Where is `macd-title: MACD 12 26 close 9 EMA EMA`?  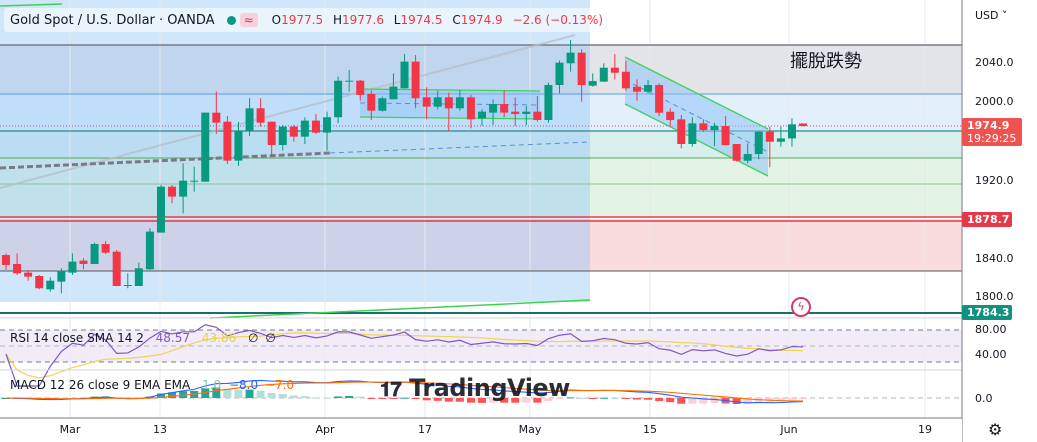
macd-title: MACD 12 26 close 9 EMA EMA is located at coordinates (100, 385).